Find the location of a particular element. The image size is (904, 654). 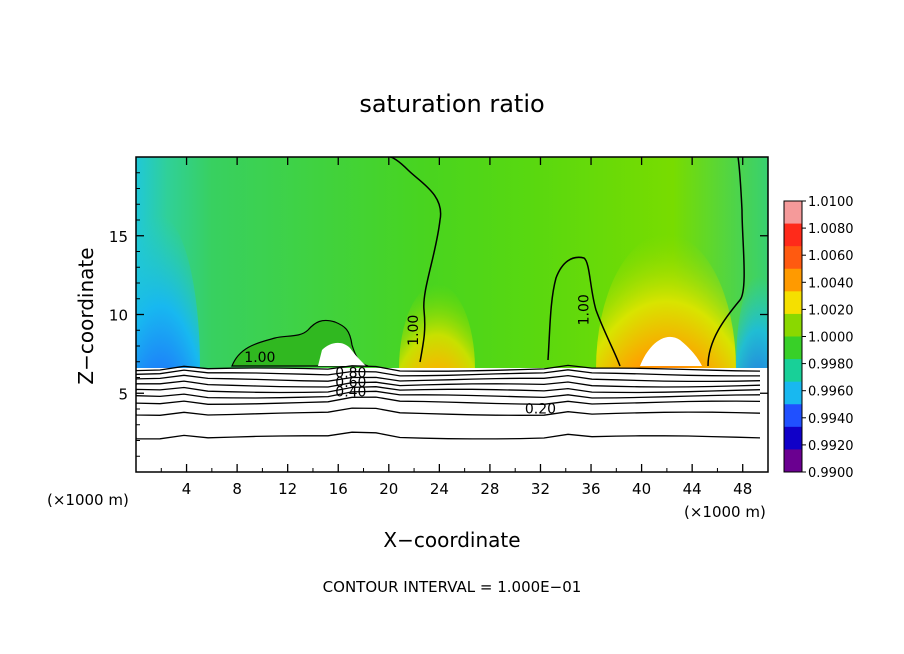

colorbar-label: 1.0060 is located at coordinates (831, 256).